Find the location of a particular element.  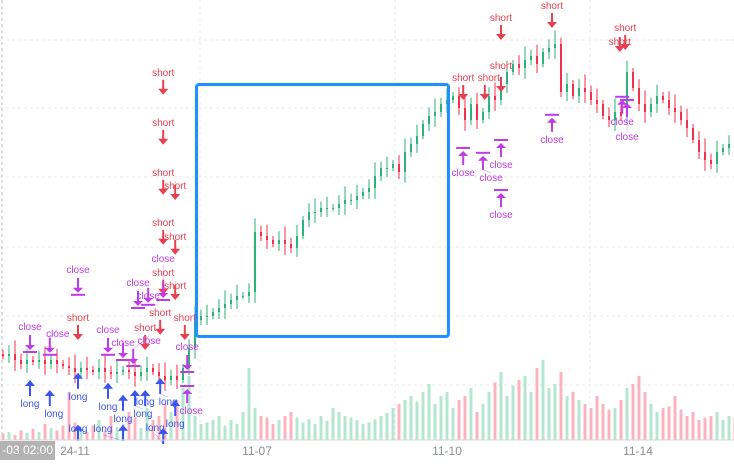

close-up-marker is located at coordinates (501, 148).